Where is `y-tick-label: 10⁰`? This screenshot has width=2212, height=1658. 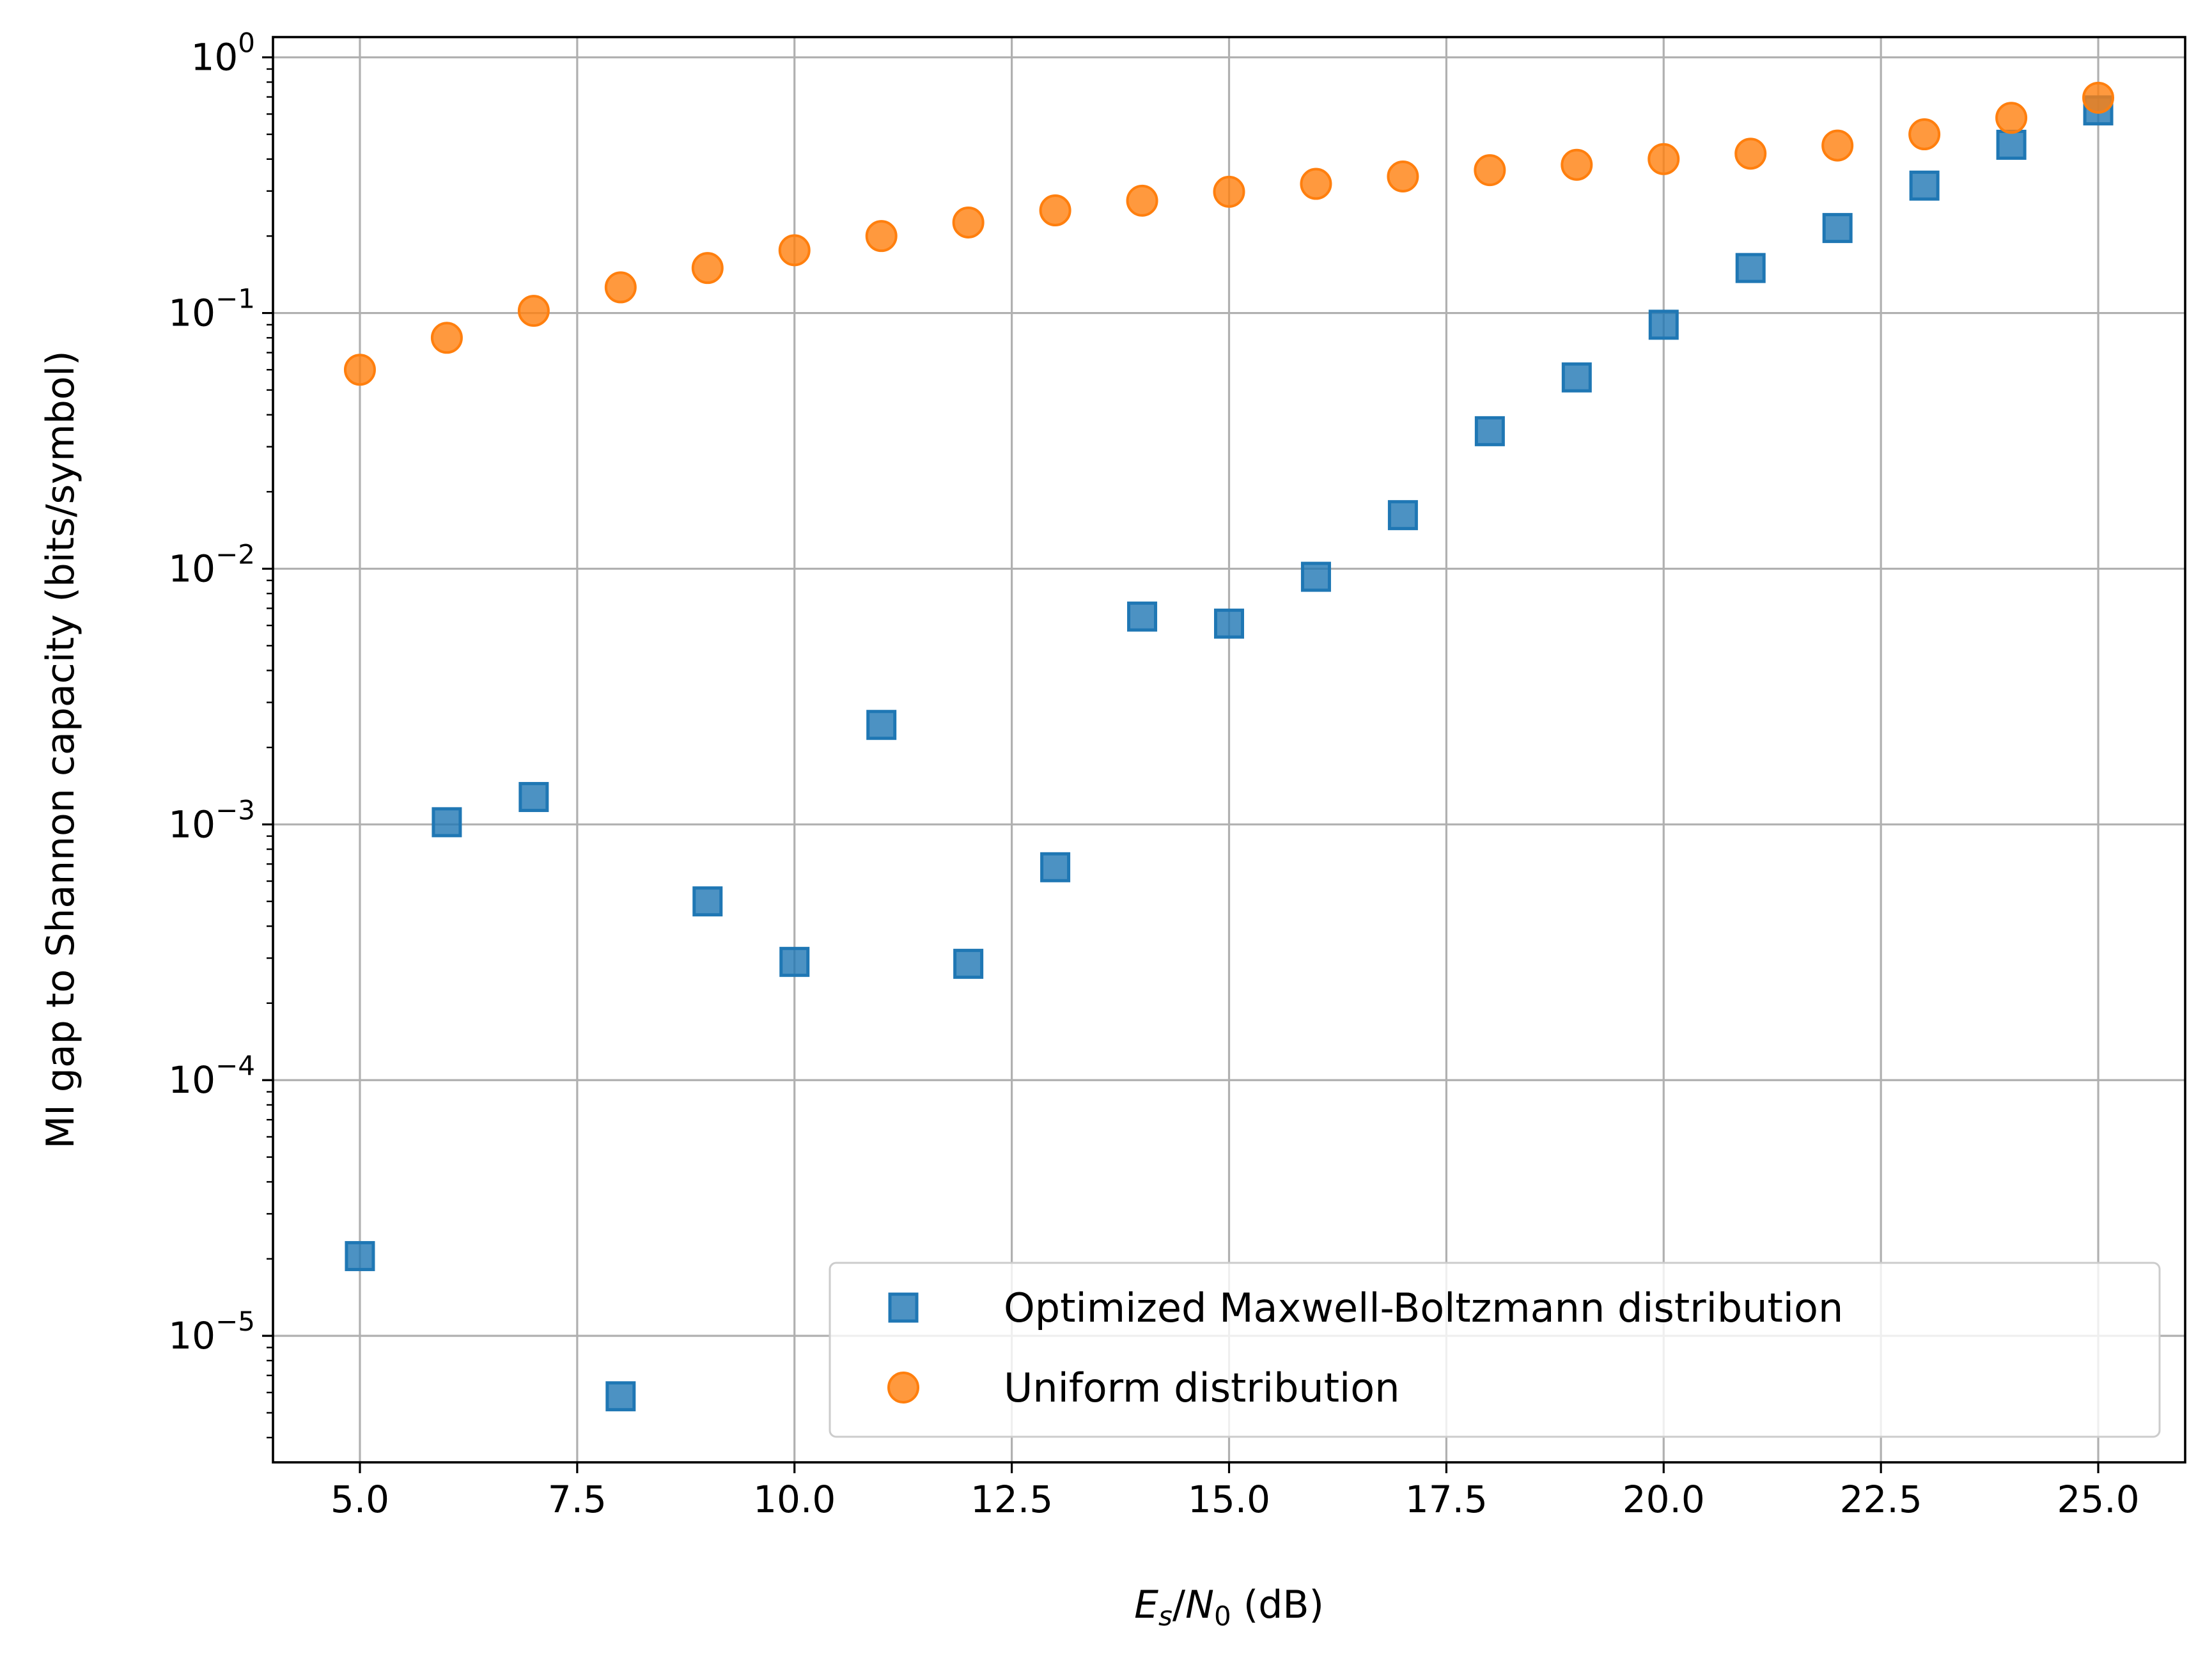
y-tick-label: 10⁰ is located at coordinates (223, 53).